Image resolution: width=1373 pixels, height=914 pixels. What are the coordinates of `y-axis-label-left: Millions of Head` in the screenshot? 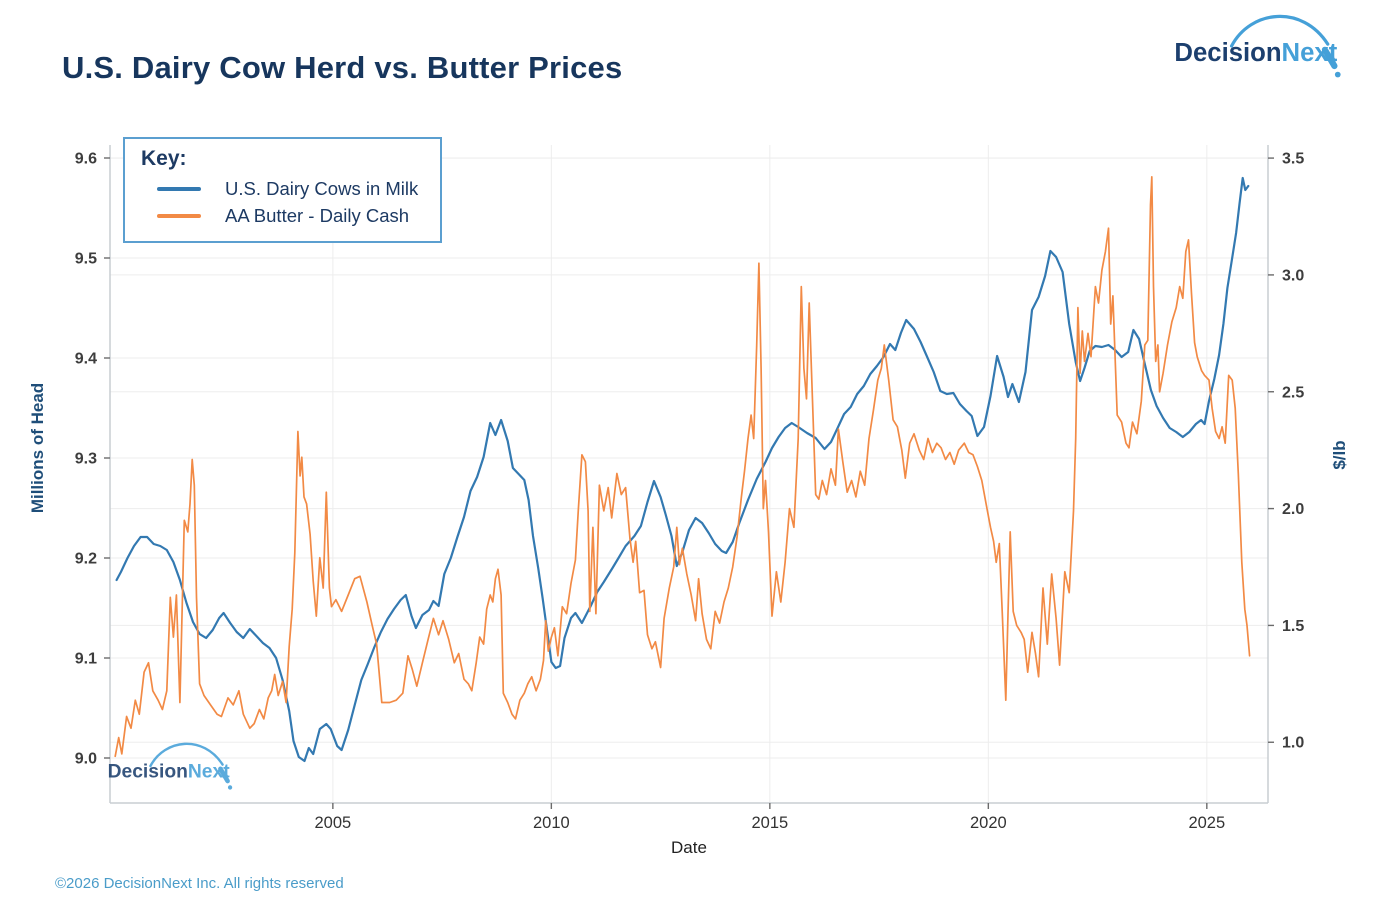 It's located at (37, 448).